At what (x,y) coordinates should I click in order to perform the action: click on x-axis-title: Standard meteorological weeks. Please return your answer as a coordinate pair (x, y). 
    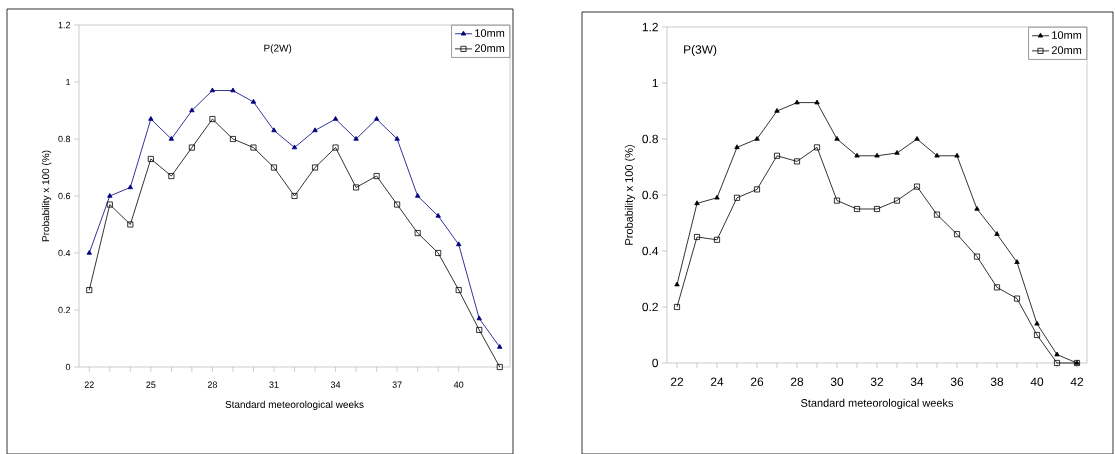
    Looking at the image, I should click on (294, 405).